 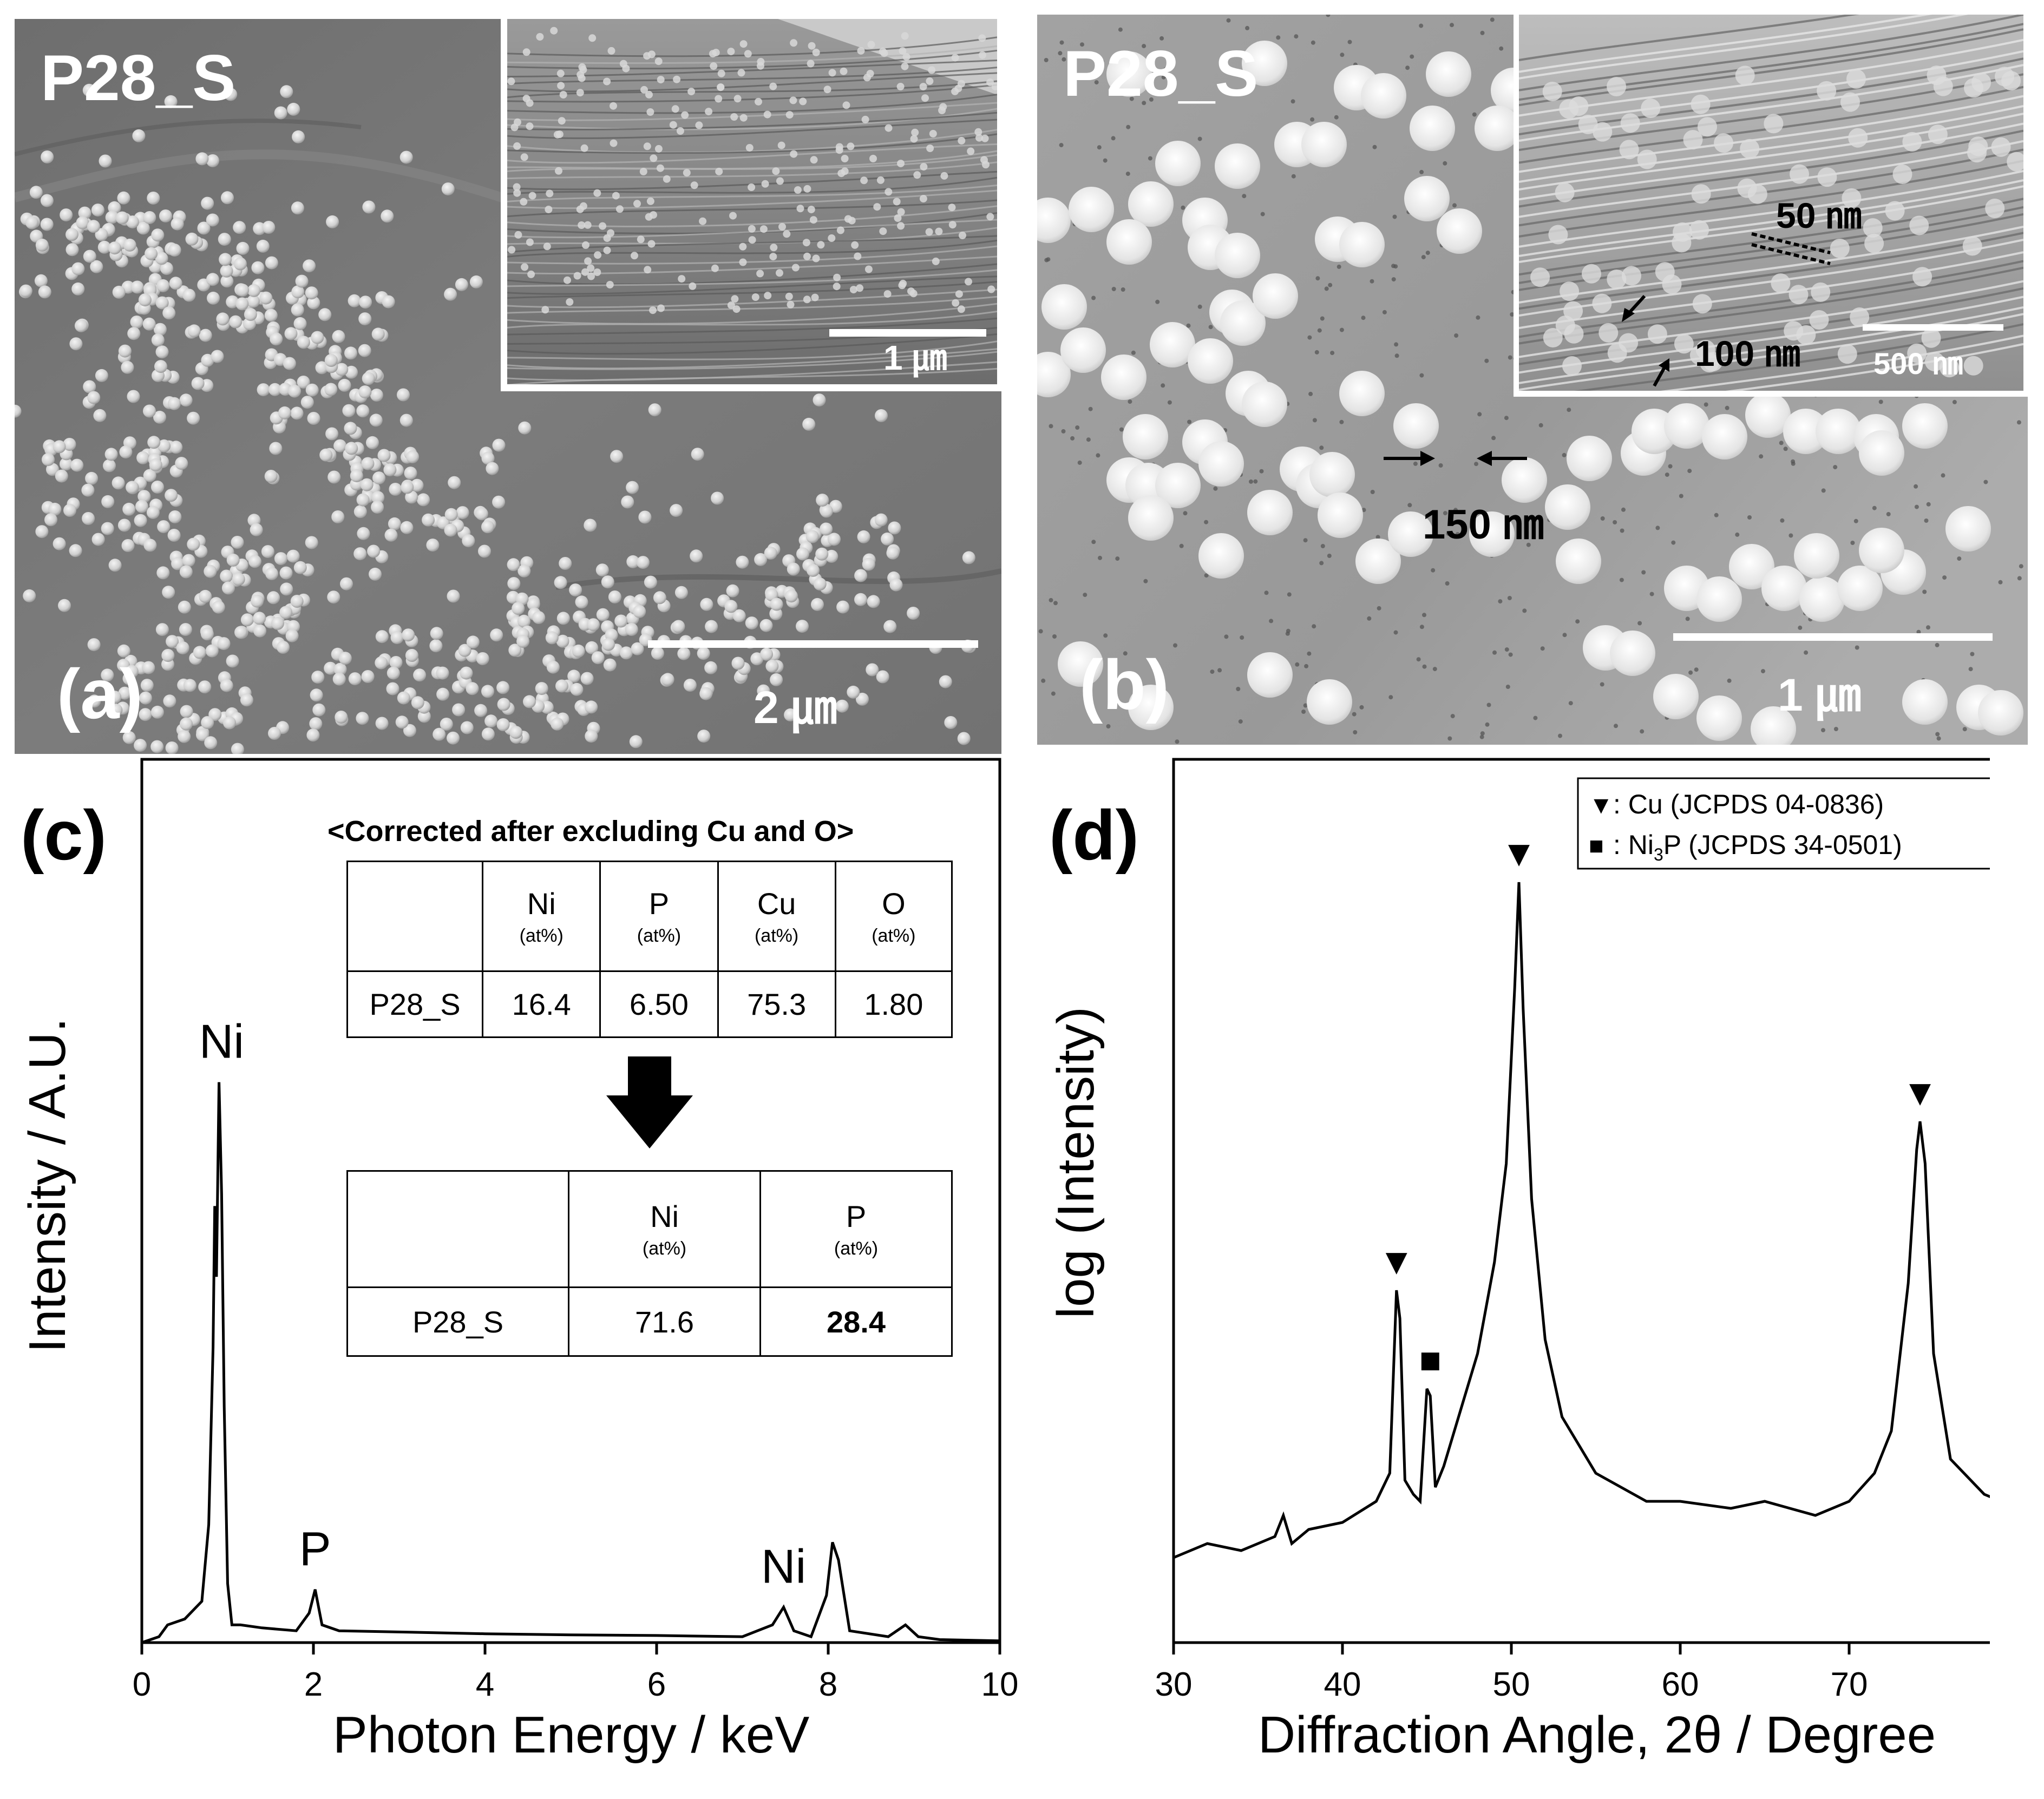 What do you see at coordinates (1601, 805) in the screenshot?
I see `legend-cu-marker: ▼` at bounding box center [1601, 805].